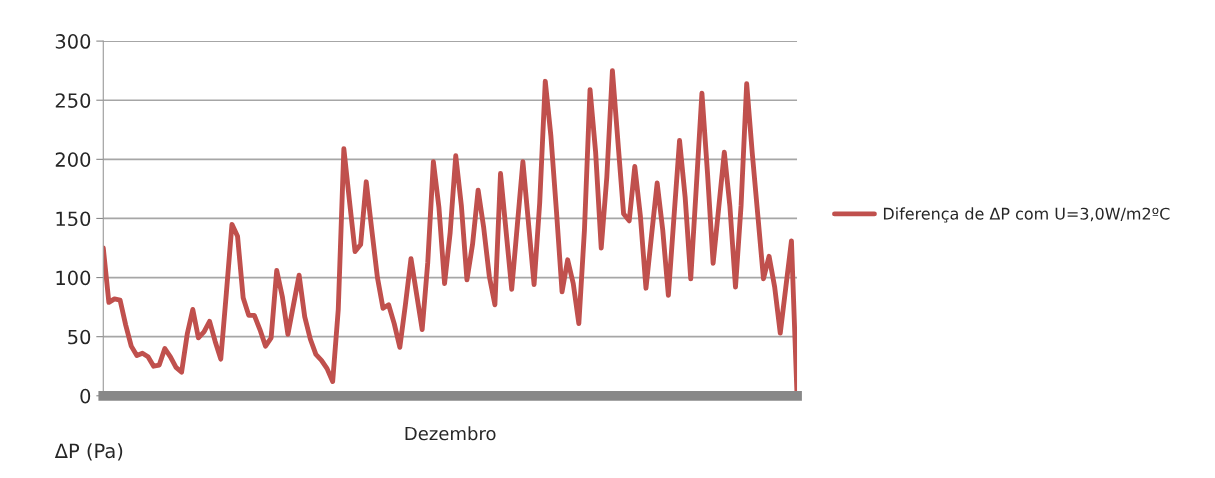 This screenshot has height=478, width=1215. What do you see at coordinates (1026, 215) in the screenshot?
I see `legend-label: Diferença de ΔP com U=3,0W/m2ºC` at bounding box center [1026, 215].